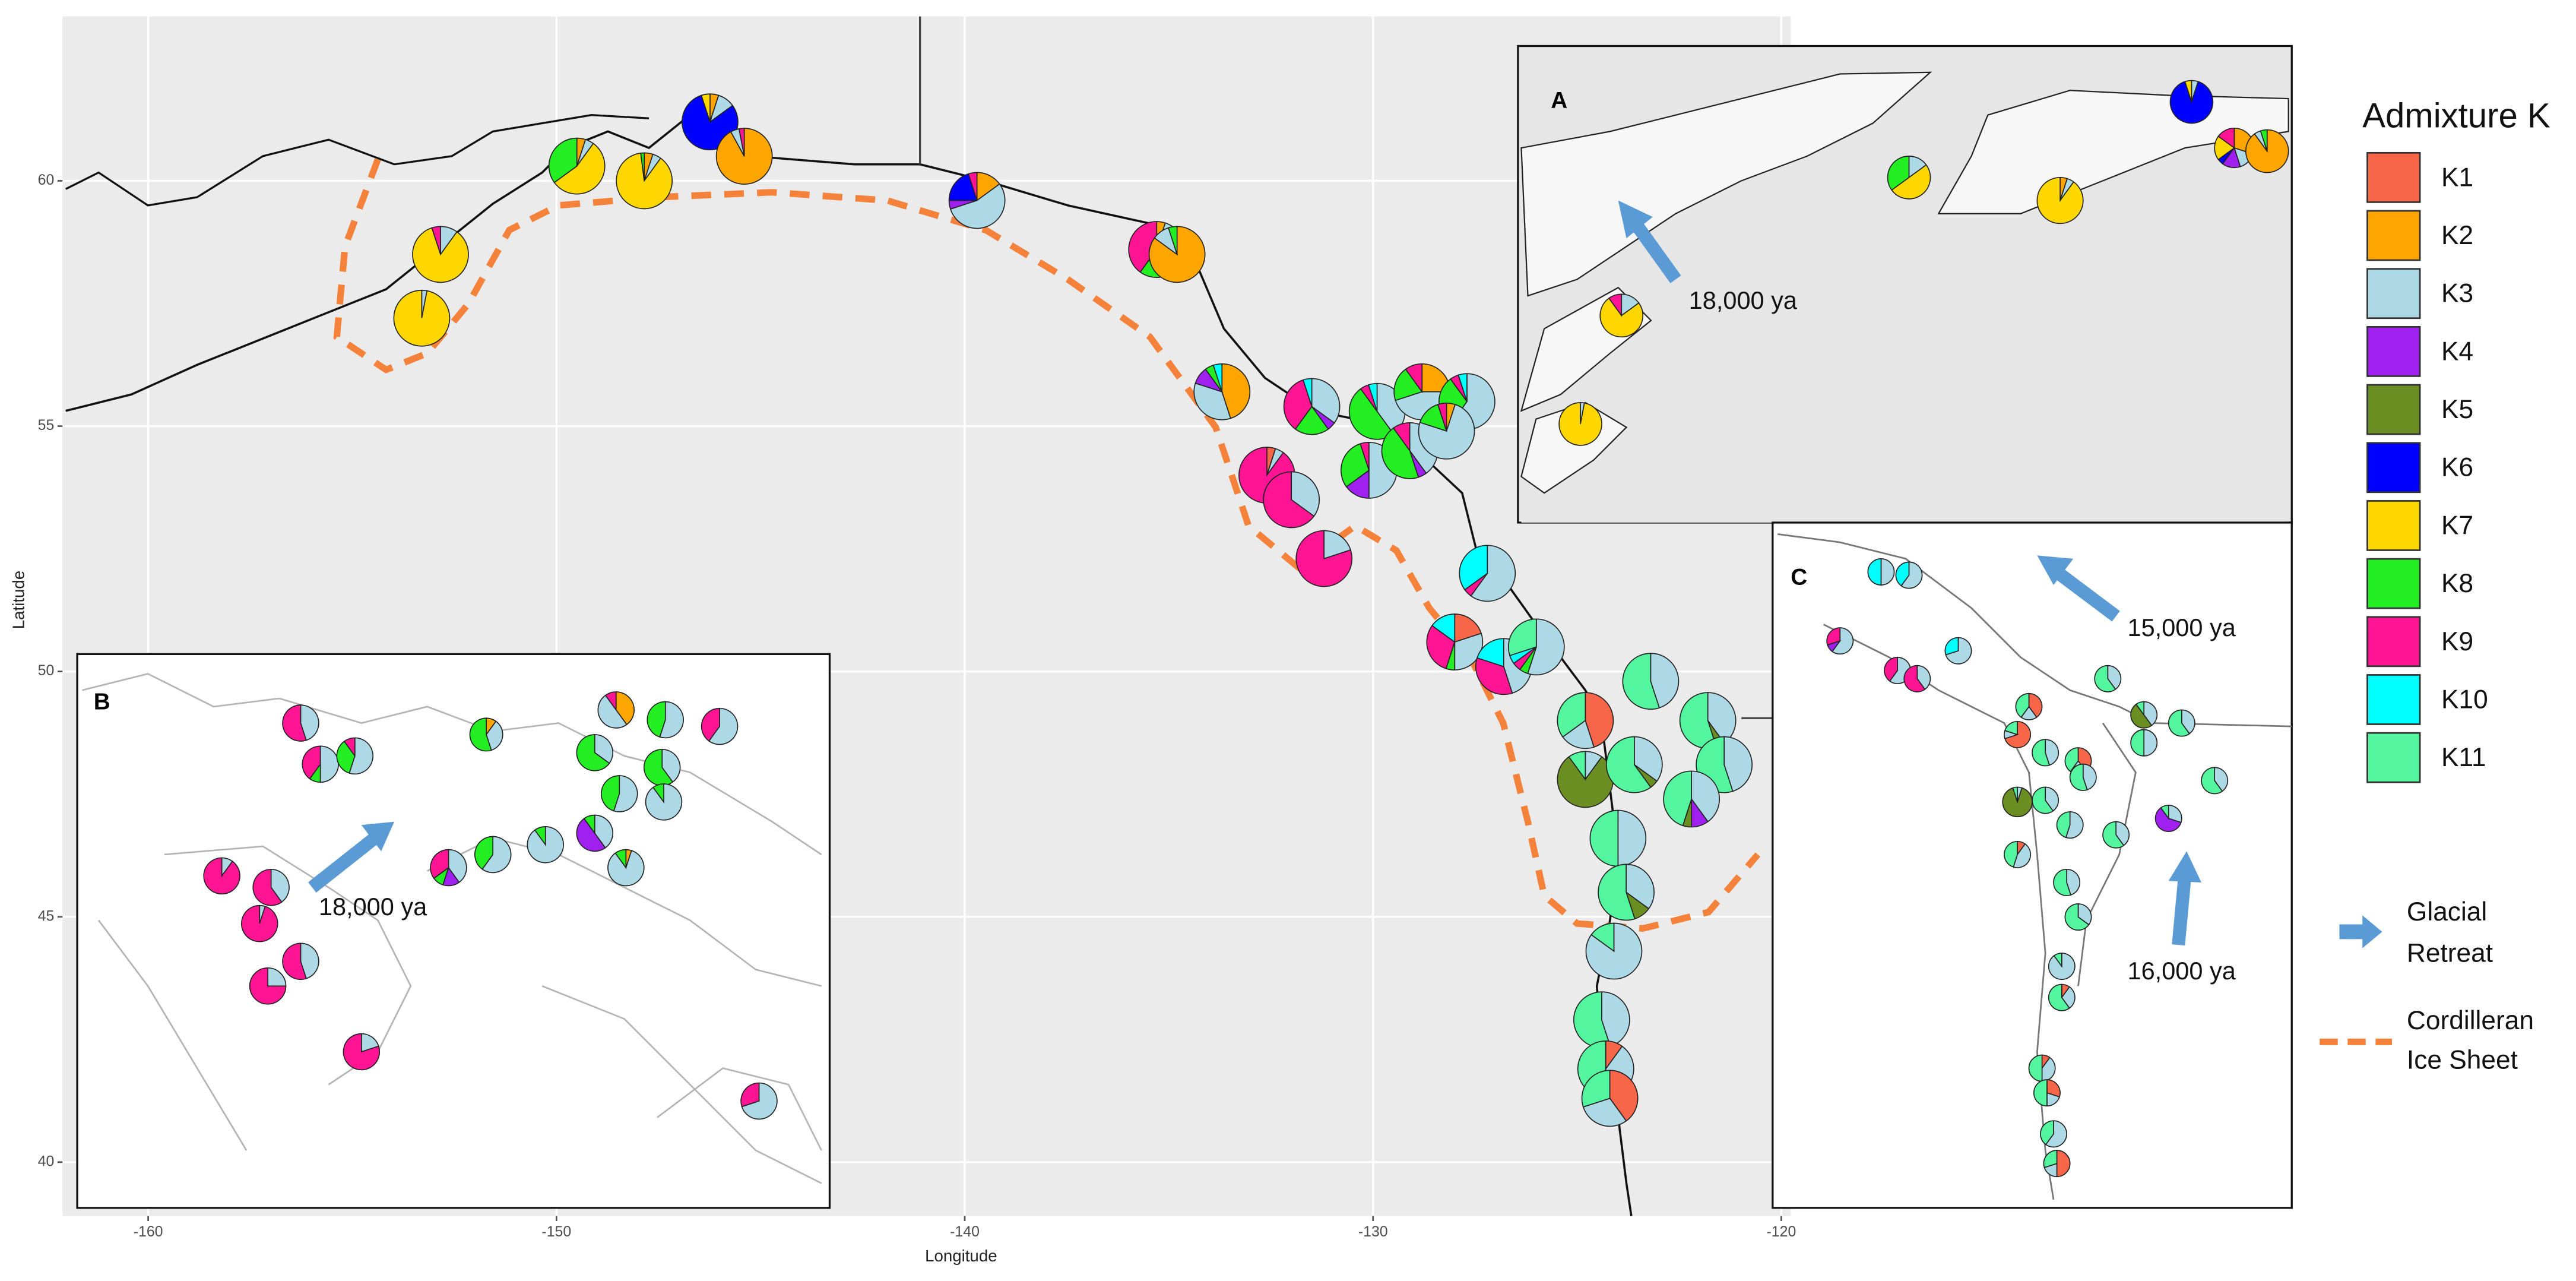  I want to click on inset-b: B 18,000 ya, so click(454, 931).